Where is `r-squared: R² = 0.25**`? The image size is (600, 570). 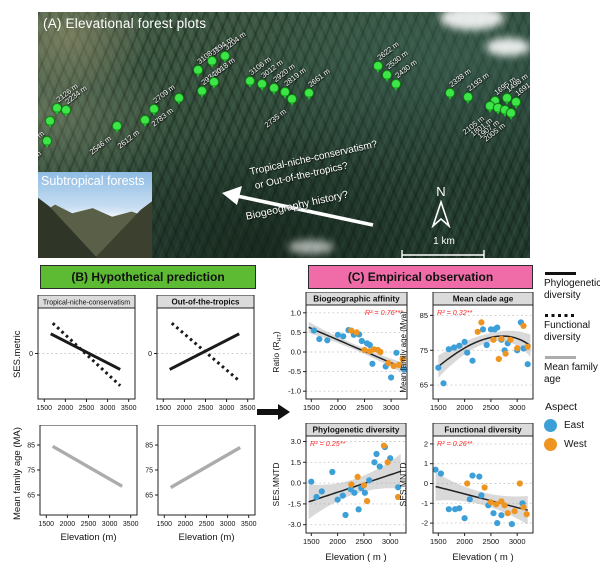
r-squared: R² = 0.25** is located at coordinates (328, 443).